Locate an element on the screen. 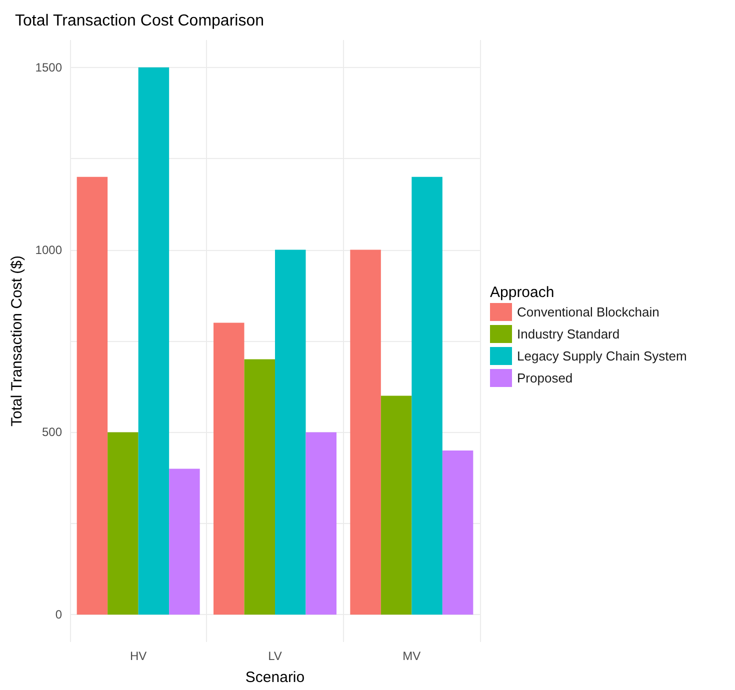 Image resolution: width=735 pixels, height=690 pixels. x-tick-label: HV is located at coordinates (138, 656).